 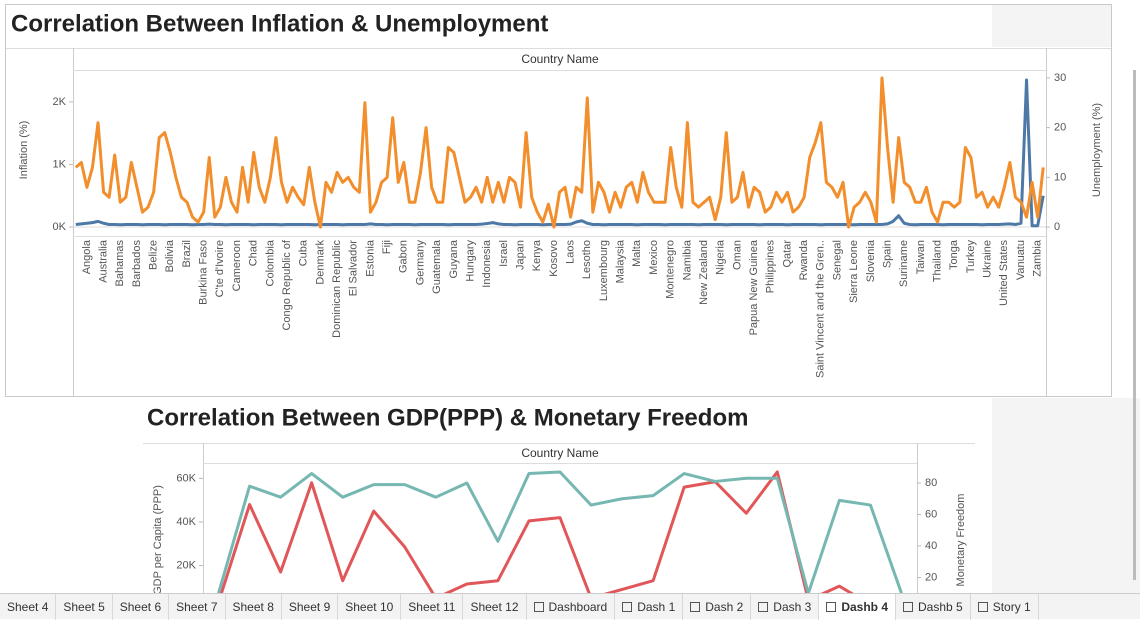 I want to click on x-tick-label: Thailand, so click(x=937, y=261).